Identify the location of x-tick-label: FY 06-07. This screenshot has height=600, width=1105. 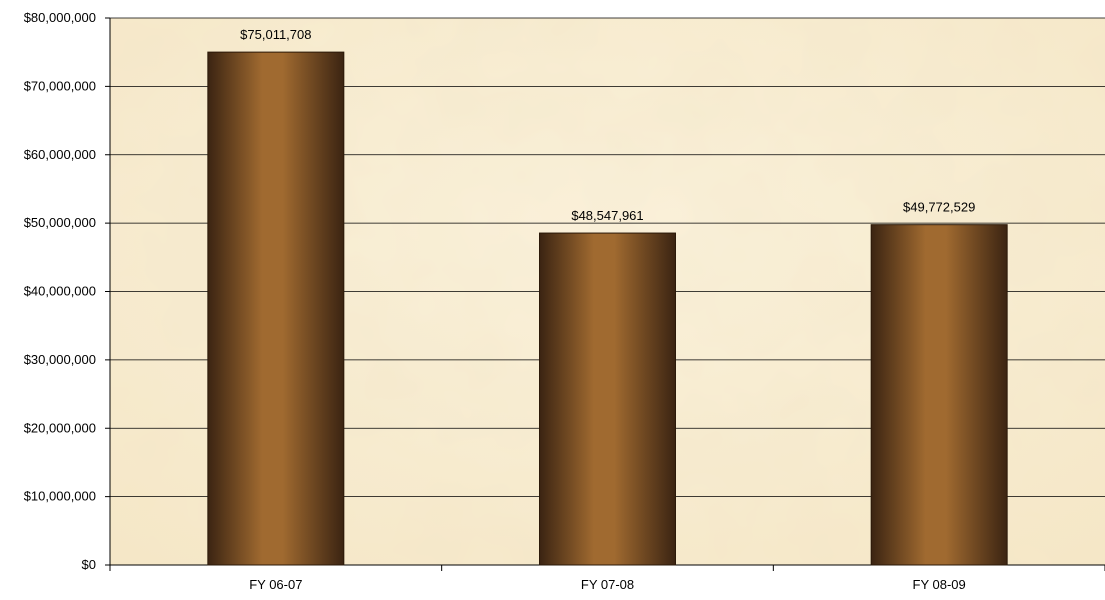
(275, 584).